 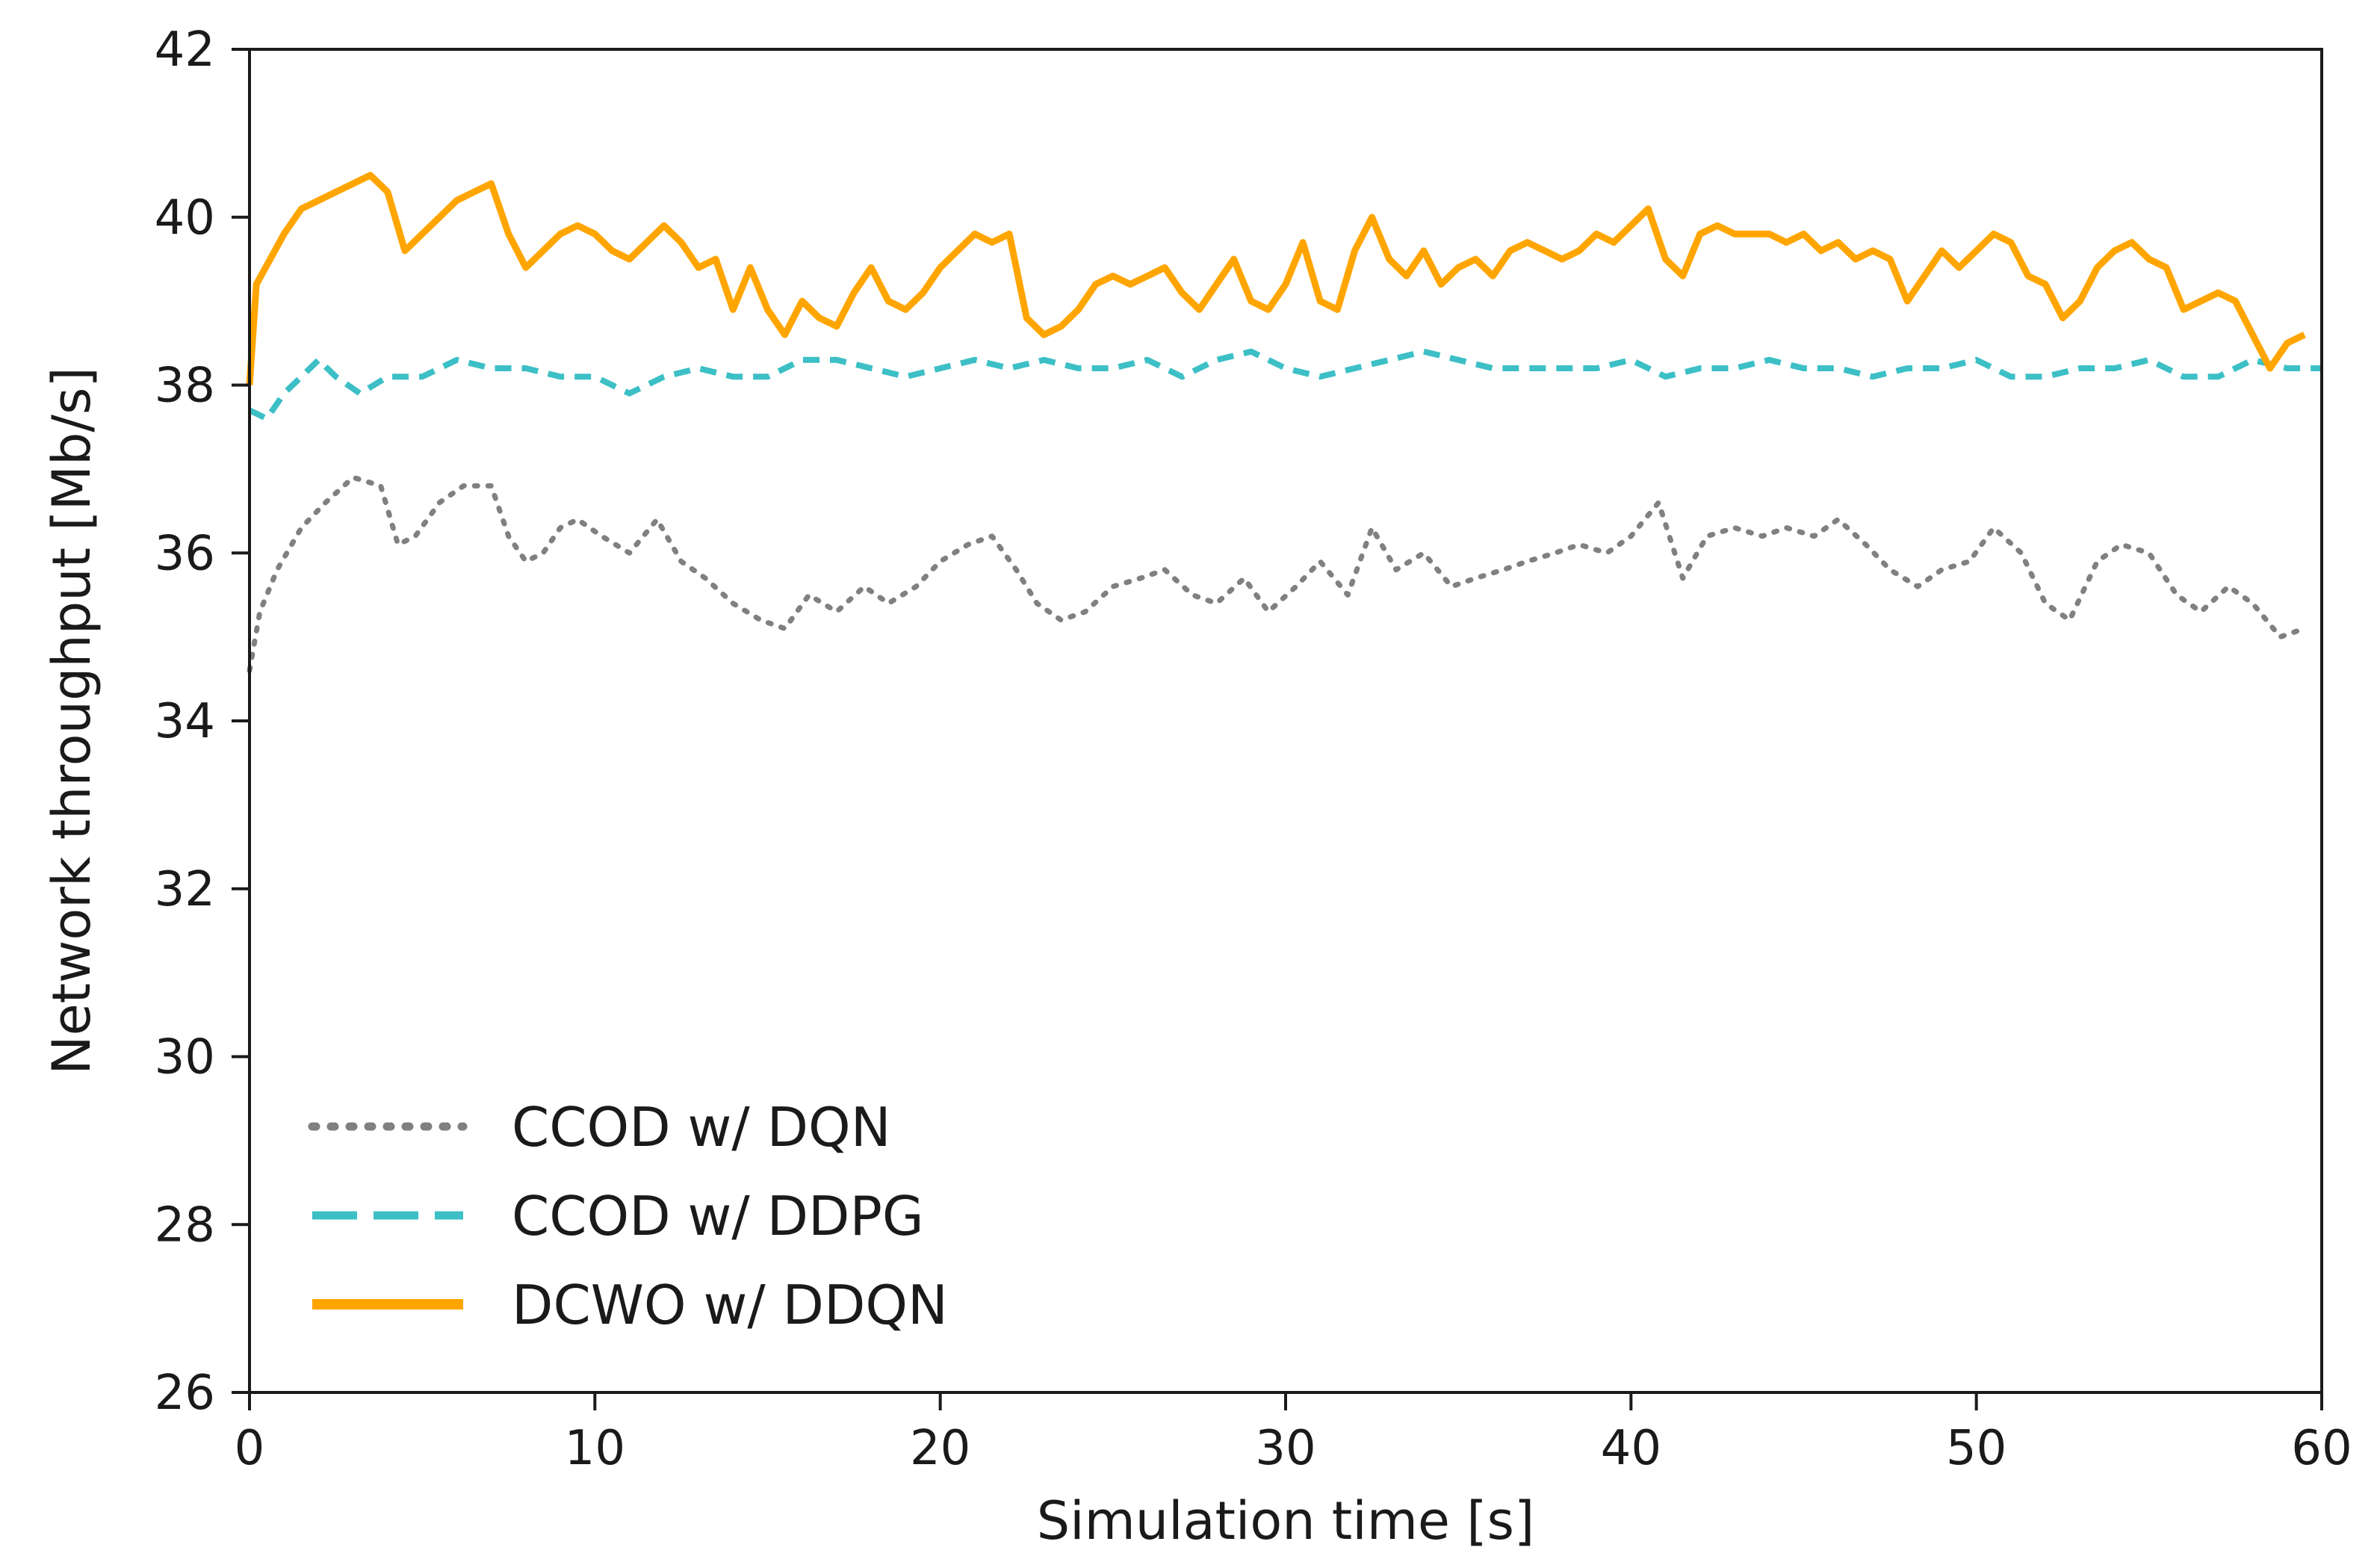 I want to click on x-axis-label: Simulation time [s], so click(x=1286, y=1521).